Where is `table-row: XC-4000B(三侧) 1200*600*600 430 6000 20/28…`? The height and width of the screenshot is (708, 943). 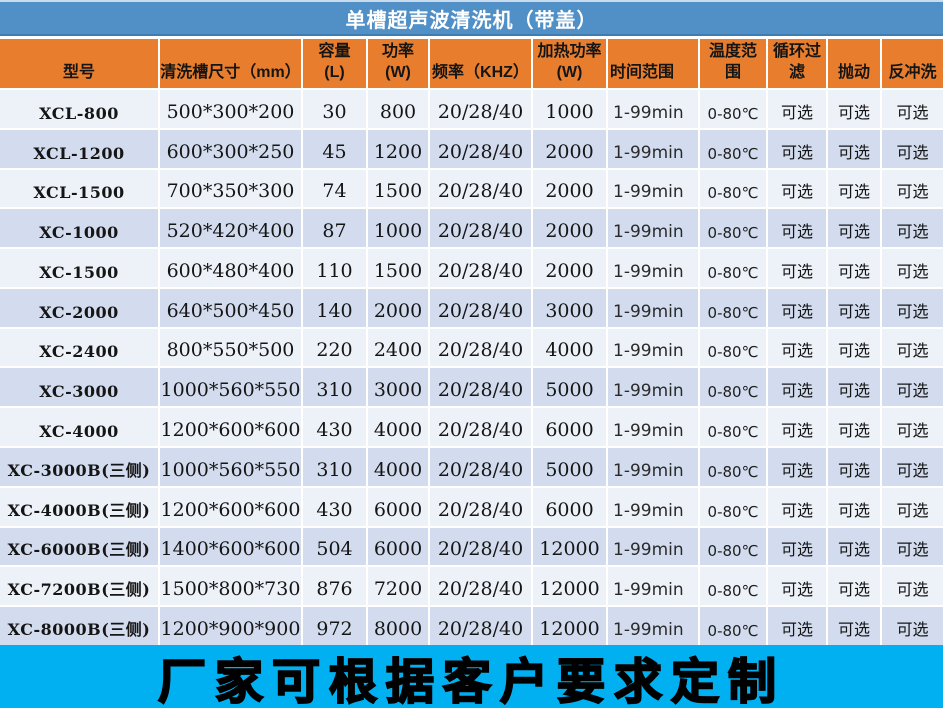
table-row: XC-4000B(三侧) 1200*600*600 430 6000 20/28… is located at coordinates (471, 506).